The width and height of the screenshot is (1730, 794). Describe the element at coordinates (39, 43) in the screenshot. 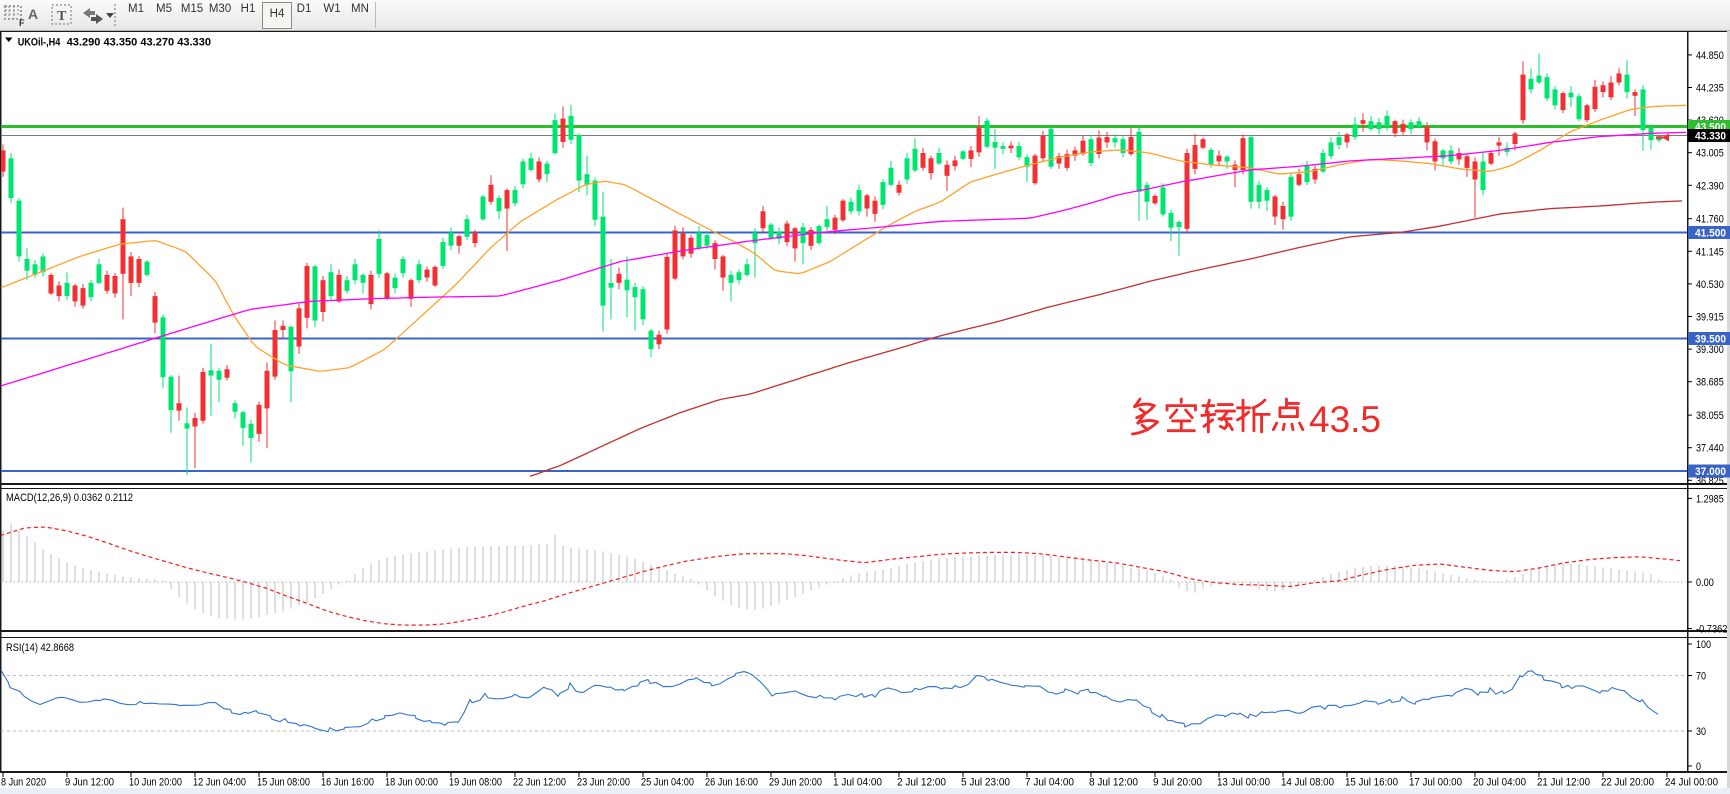

I see `svg-text: UKOil-,H4` at that location.